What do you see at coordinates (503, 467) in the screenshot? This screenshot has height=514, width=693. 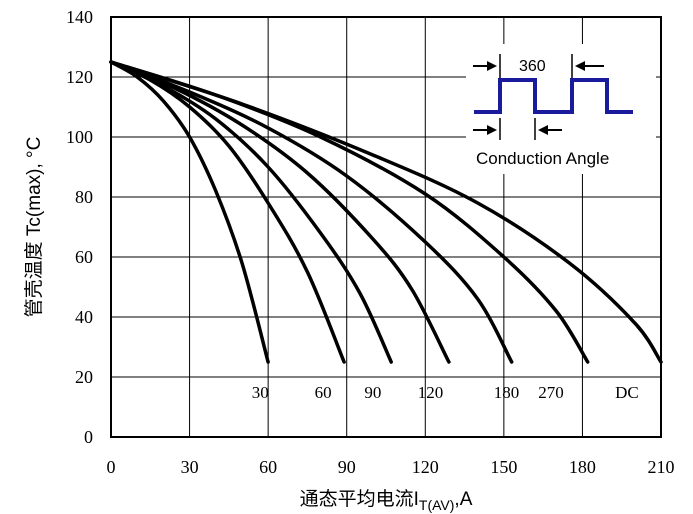 I see `x-tick-label: 150` at bounding box center [503, 467].